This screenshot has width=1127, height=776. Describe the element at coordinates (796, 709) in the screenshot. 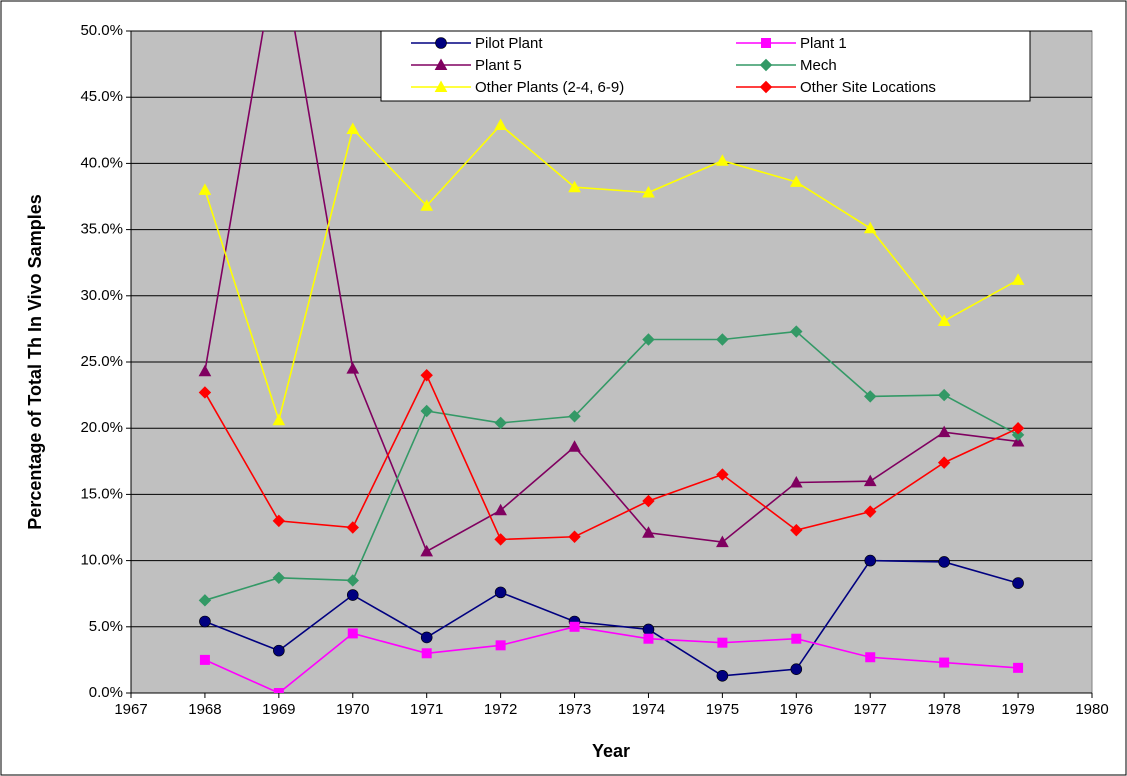

I see `x-tick-label: 1976` at that location.